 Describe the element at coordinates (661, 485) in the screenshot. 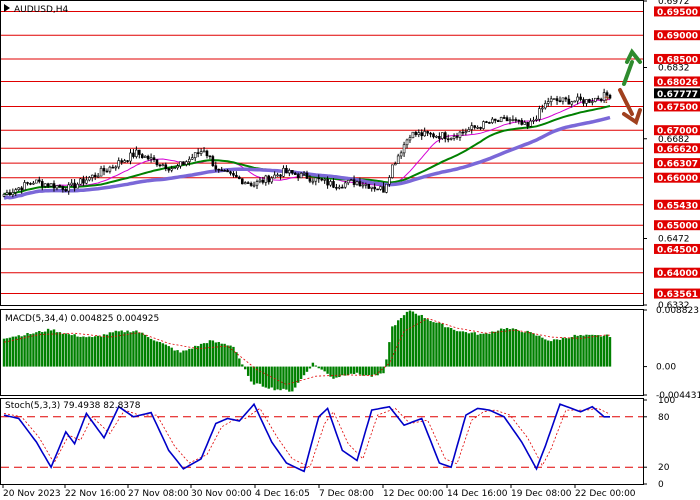

I see `stoch-tick-label: 0` at that location.